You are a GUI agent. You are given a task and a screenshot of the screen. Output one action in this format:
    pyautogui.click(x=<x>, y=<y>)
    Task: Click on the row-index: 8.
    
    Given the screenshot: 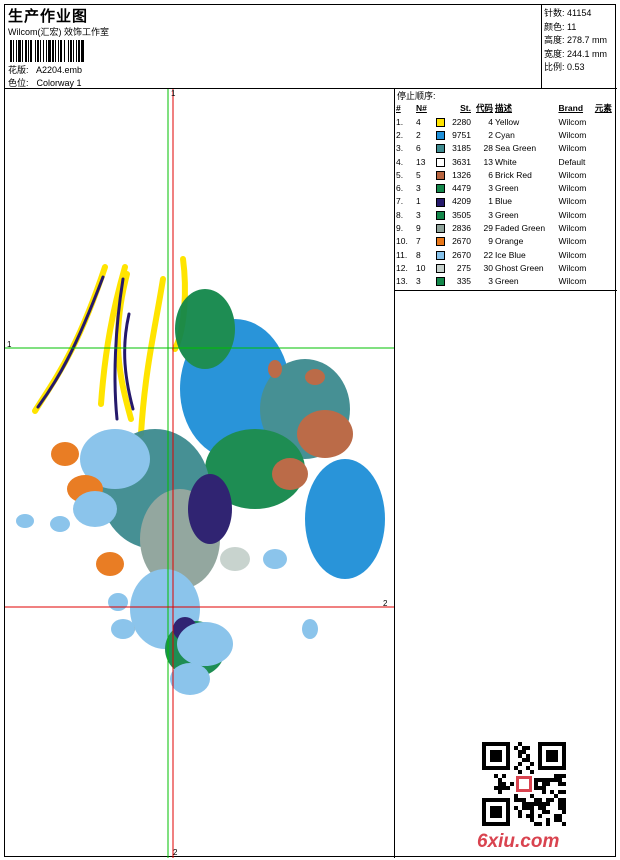 What is the action you would take?
    pyautogui.click(x=400, y=214)
    